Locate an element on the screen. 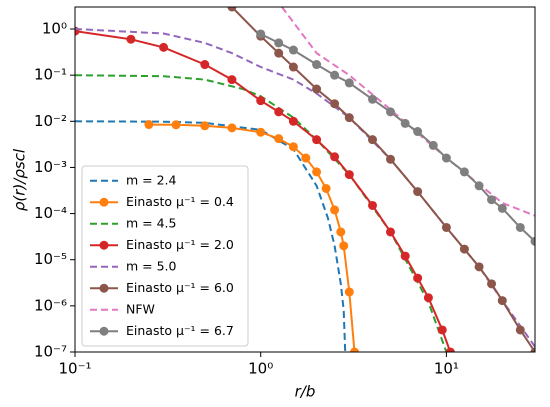 The height and width of the screenshot is (407, 550). y-tick-label: 10⁰ is located at coordinates (54, 29).